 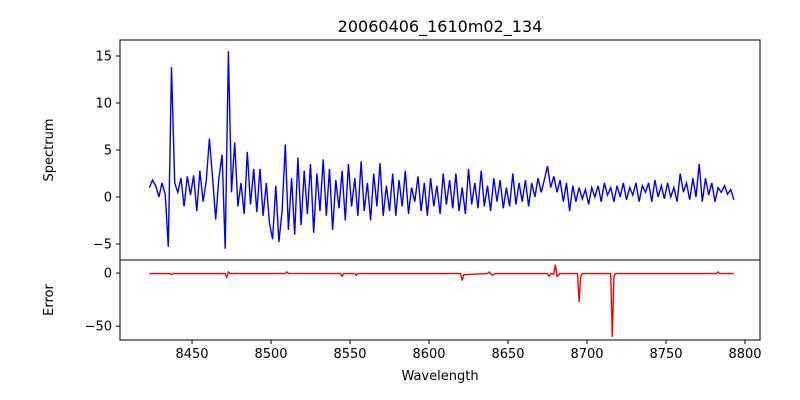 What do you see at coordinates (108, 151) in the screenshot?
I see `ytick-label: 5` at bounding box center [108, 151].